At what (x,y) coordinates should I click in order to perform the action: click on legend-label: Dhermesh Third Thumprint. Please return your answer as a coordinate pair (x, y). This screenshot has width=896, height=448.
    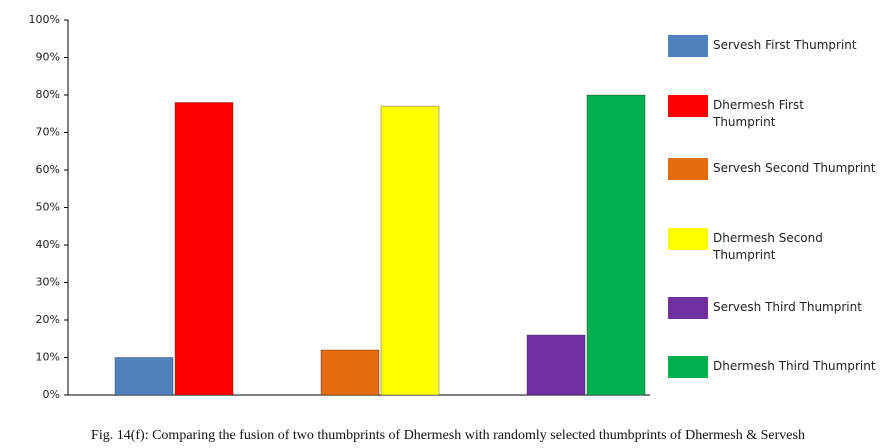
    Looking at the image, I should click on (794, 366).